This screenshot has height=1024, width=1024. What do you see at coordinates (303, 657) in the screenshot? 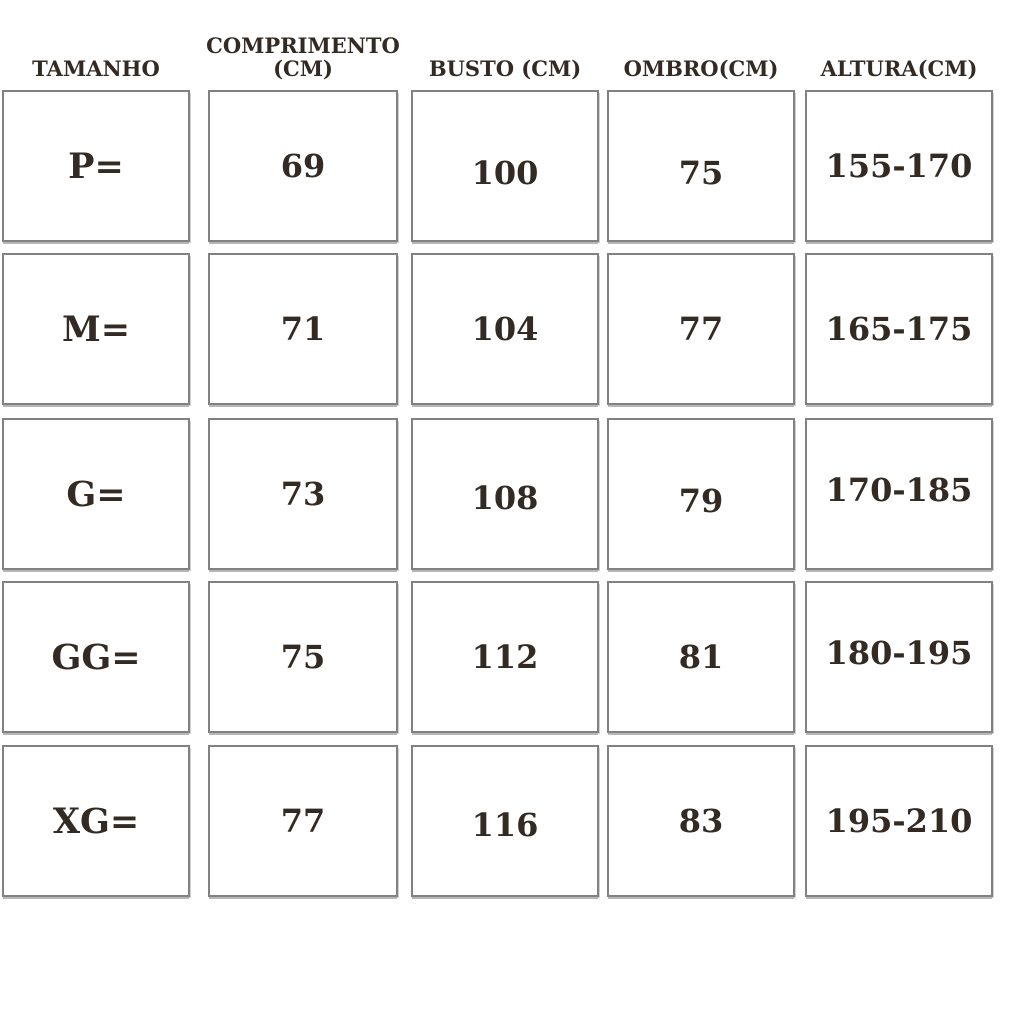
I see `cell-comprimento-gg: 75` at bounding box center [303, 657].